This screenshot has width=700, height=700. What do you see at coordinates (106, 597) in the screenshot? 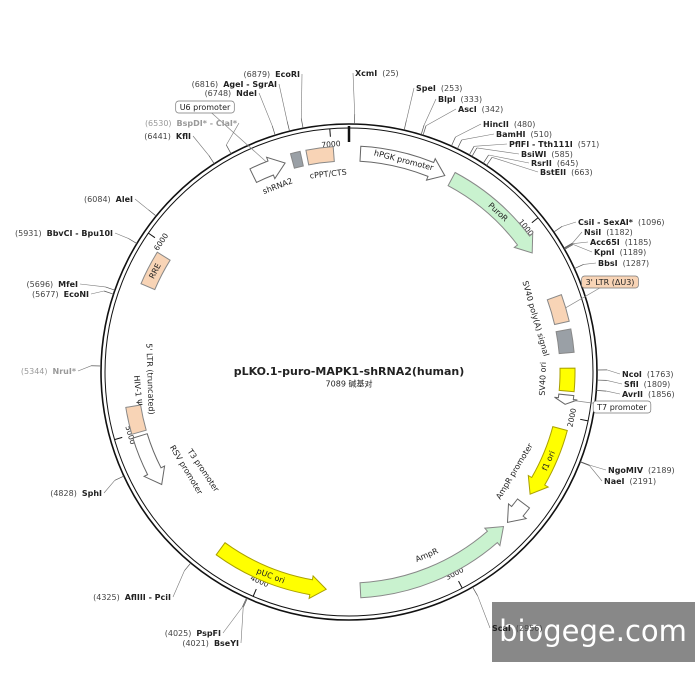
I see `site-pos: (4325)` at bounding box center [106, 597].